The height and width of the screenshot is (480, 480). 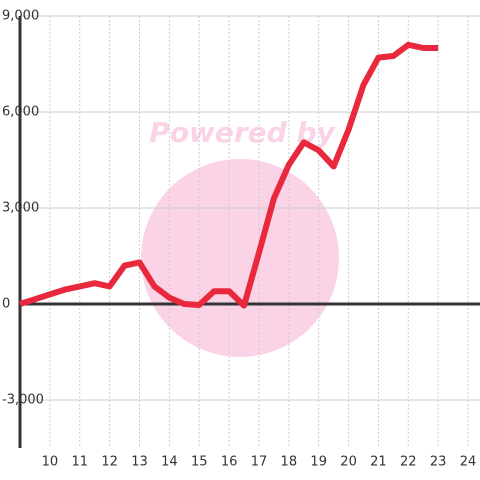 What do you see at coordinates (438, 462) in the screenshot?
I see `x-tick-label: 23` at bounding box center [438, 462].